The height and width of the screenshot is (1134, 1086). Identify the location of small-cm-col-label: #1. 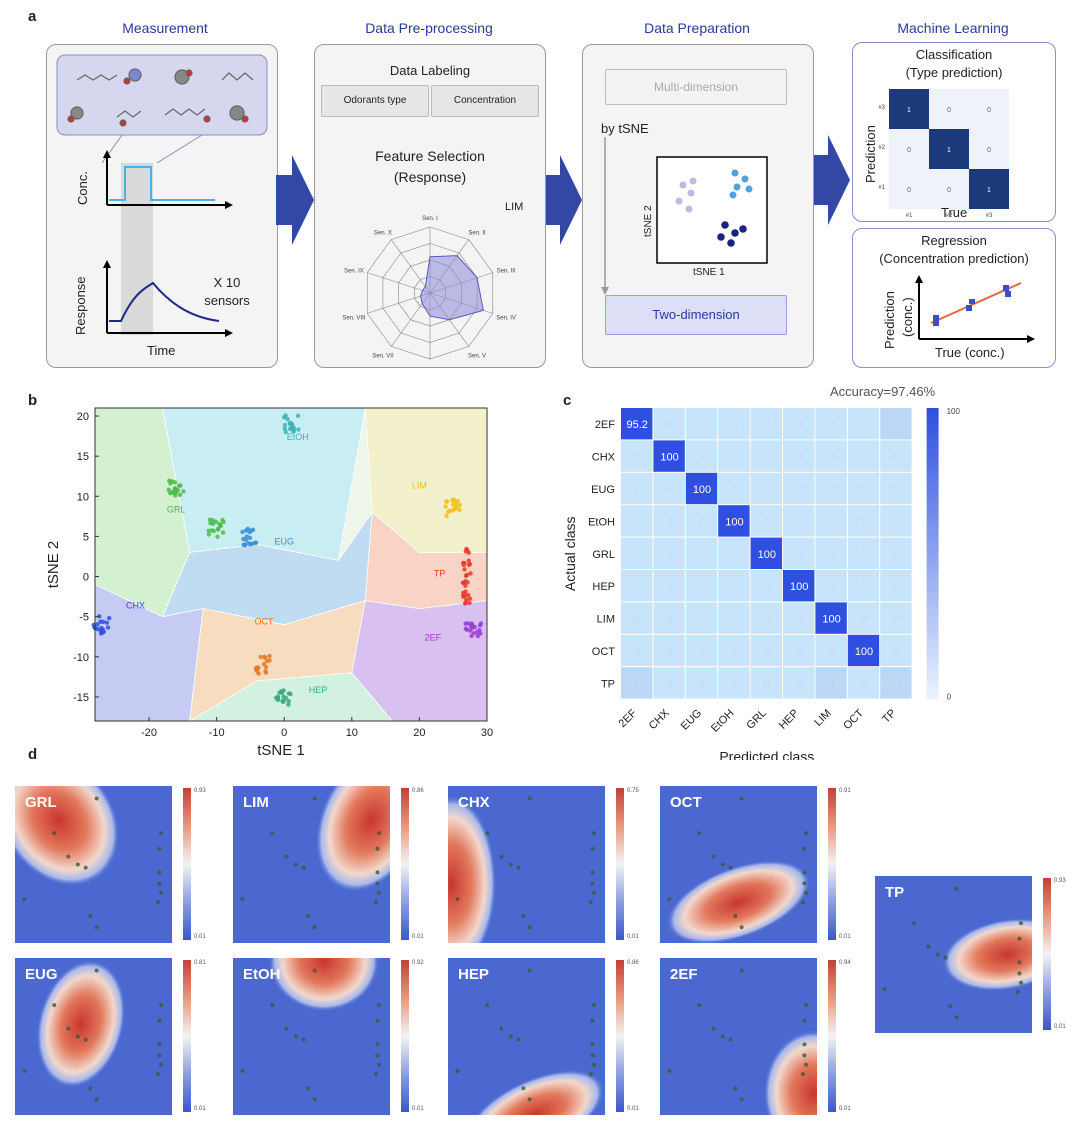
(909, 216).